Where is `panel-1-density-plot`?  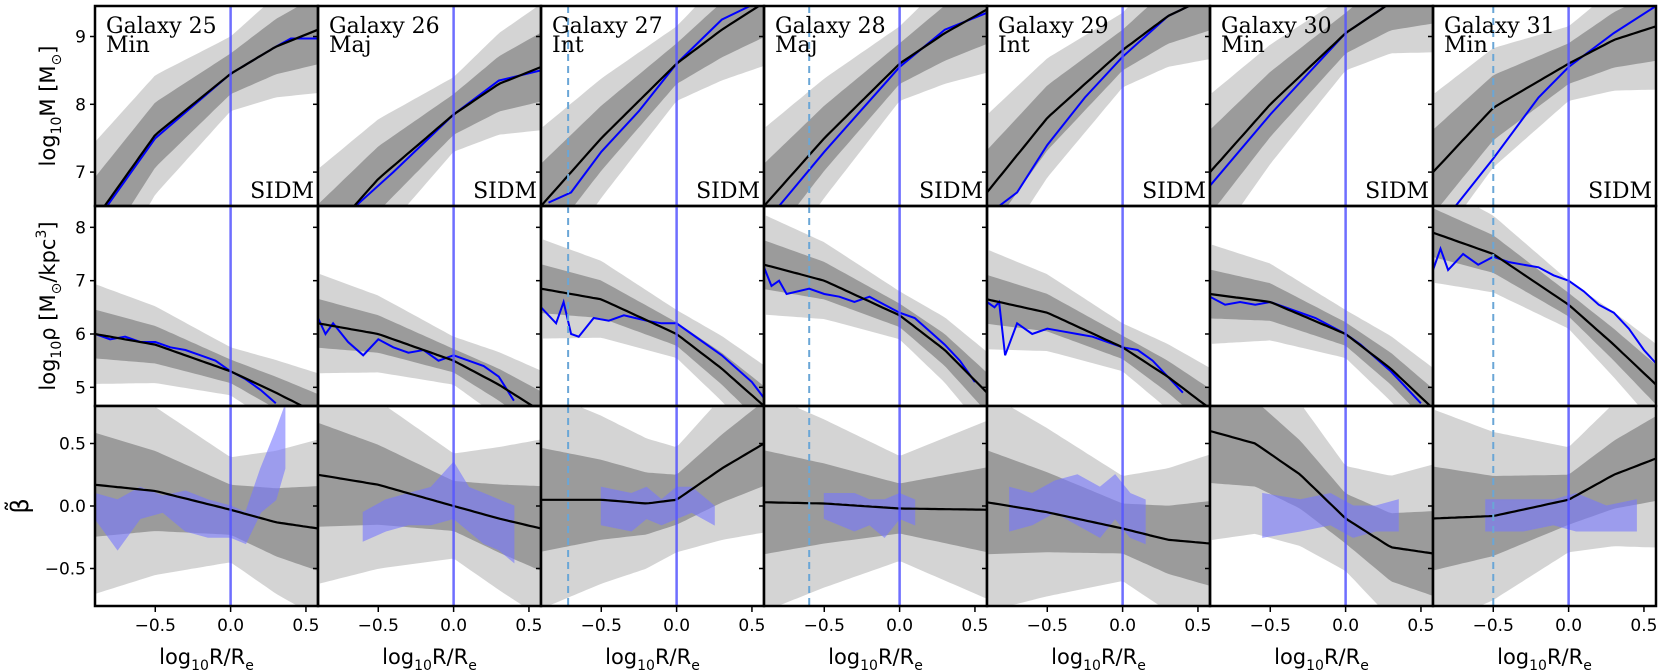
panel-1-density-plot is located at coordinates (429, 306).